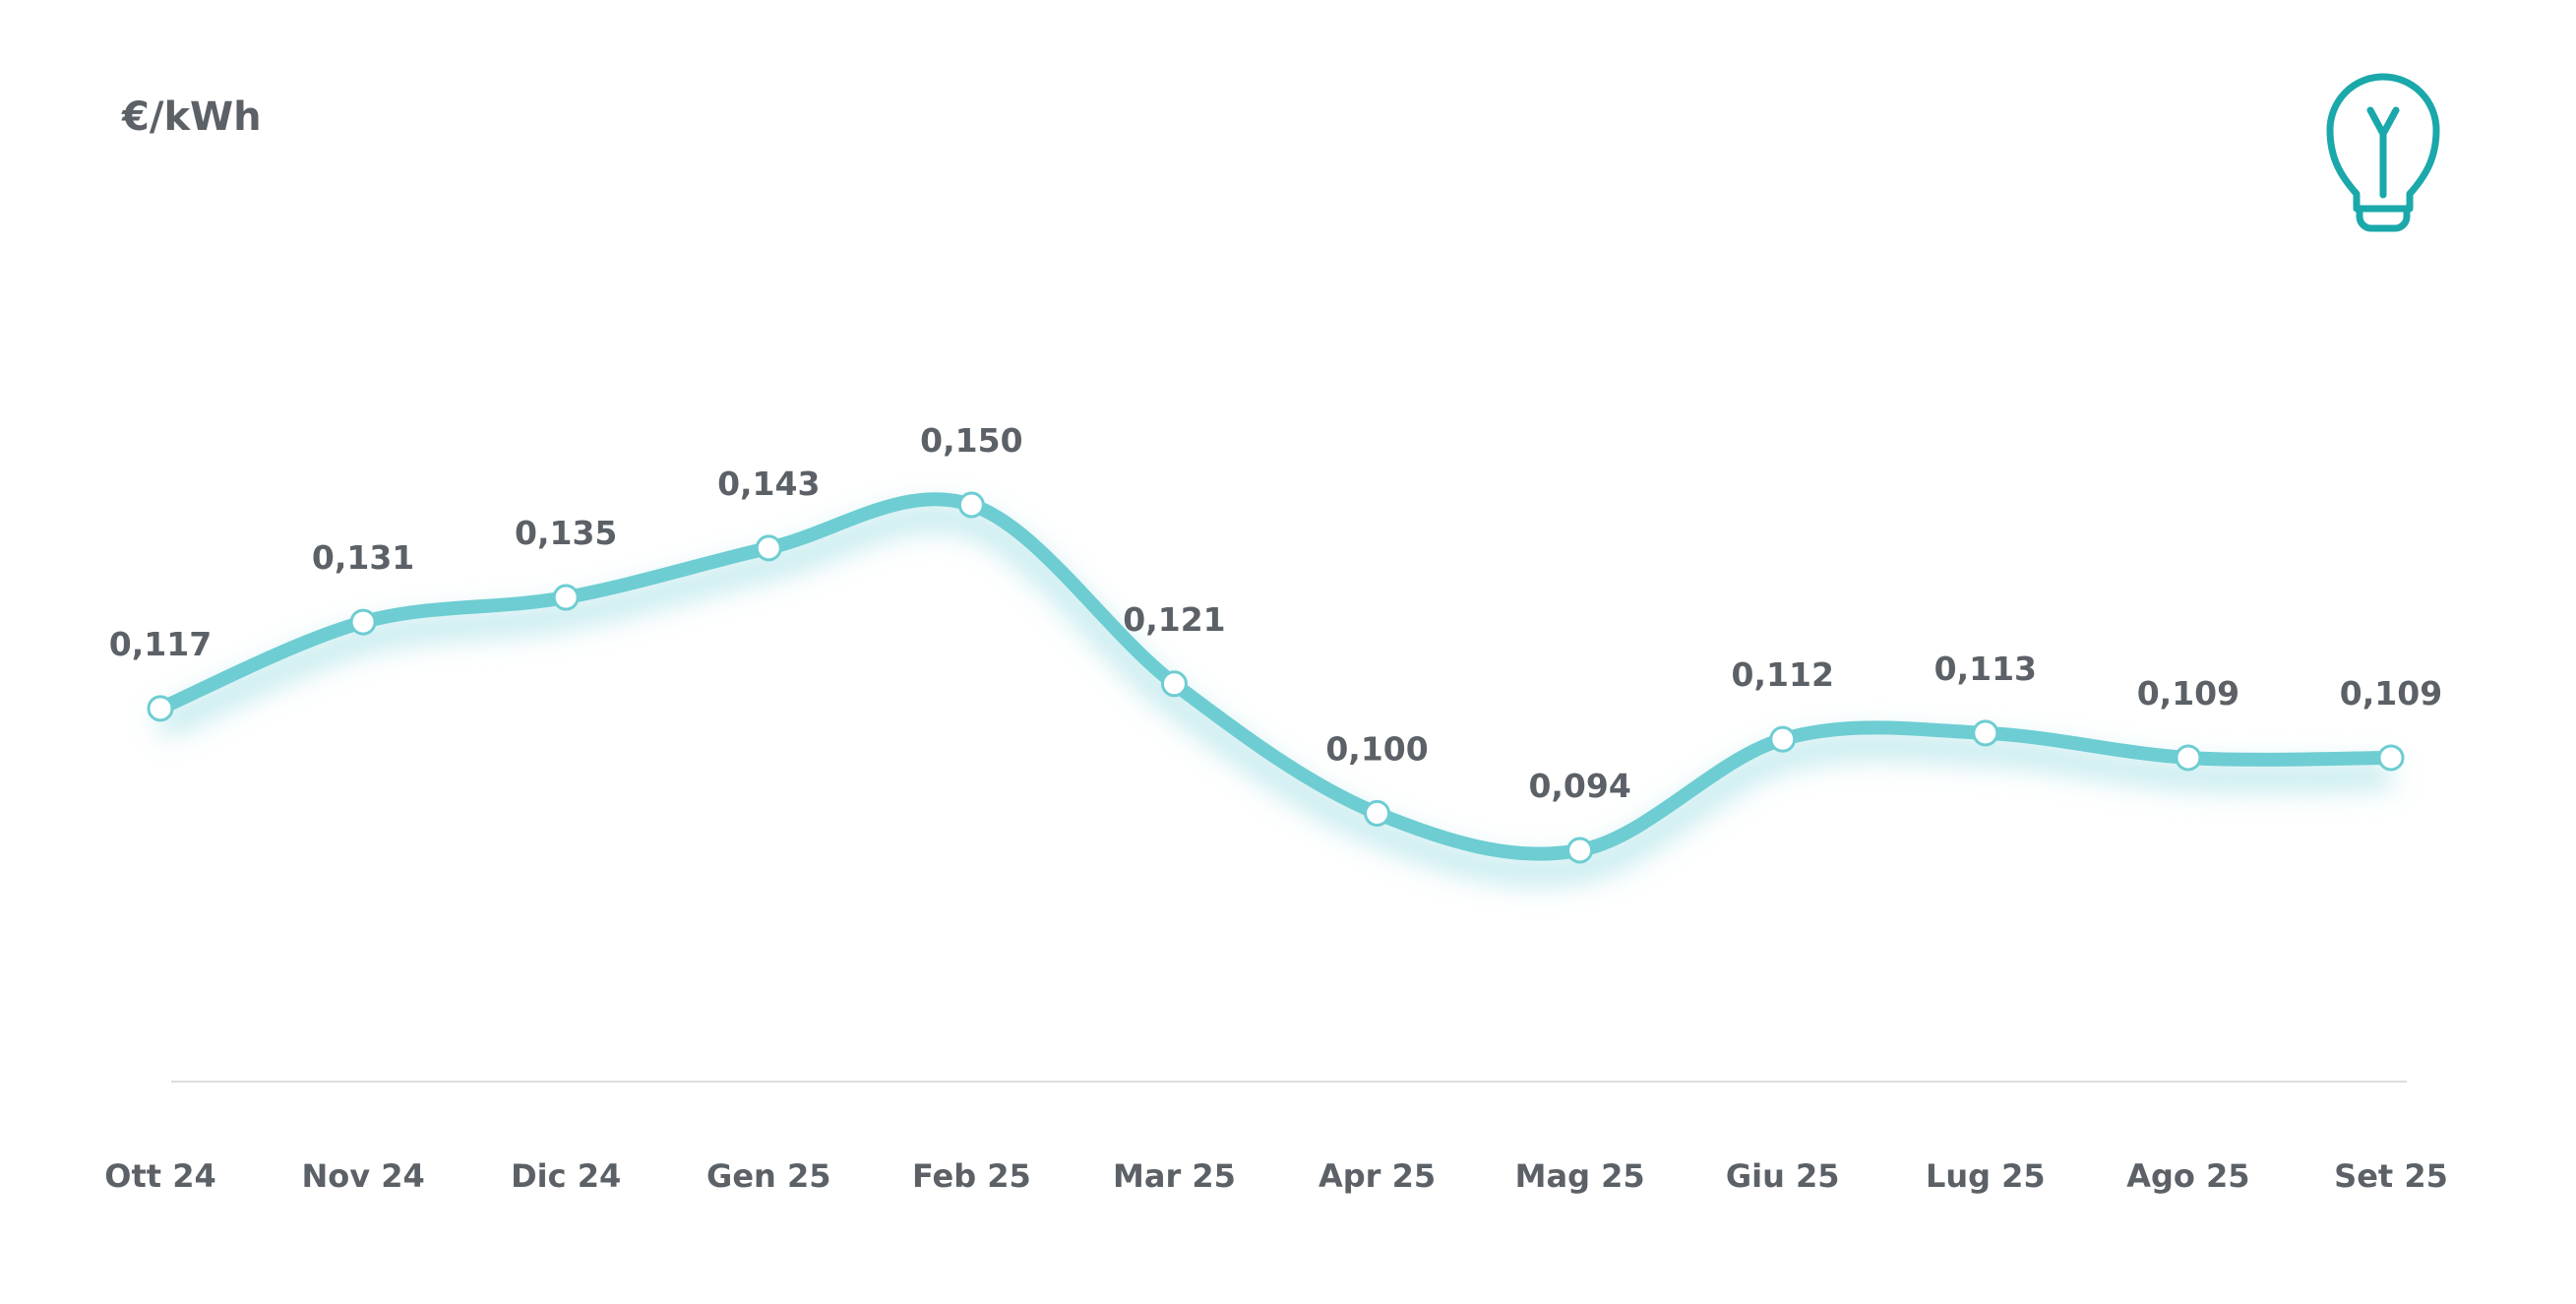 This screenshot has height=1304, width=2576. I want to click on x-tick-label: Mar 25, so click(1174, 1176).